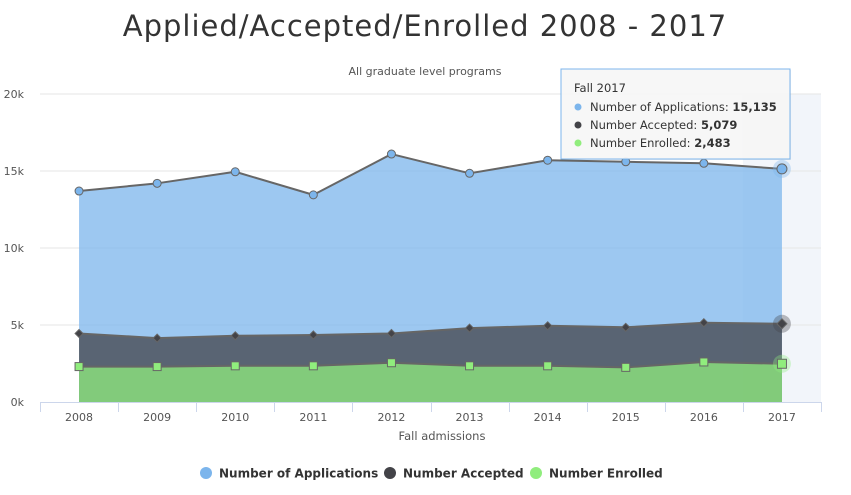  Describe the element at coordinates (600, 88) in the screenshot. I see `tooltip-header: Fall 2017` at that location.